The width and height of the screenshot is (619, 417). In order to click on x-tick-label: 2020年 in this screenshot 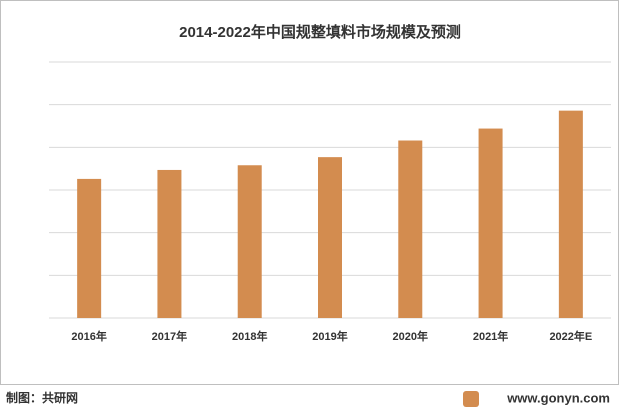, I will do `click(410, 336)`.